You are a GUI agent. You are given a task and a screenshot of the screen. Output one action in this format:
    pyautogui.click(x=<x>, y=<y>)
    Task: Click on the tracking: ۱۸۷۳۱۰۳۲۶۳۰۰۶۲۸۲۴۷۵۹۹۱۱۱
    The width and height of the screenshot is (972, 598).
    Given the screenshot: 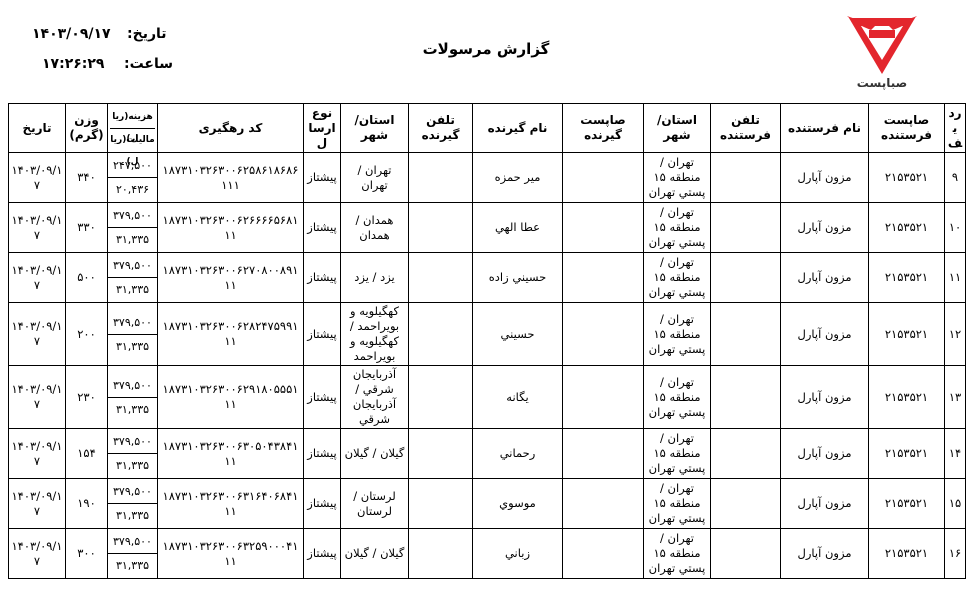 What is the action you would take?
    pyautogui.click(x=230, y=334)
    